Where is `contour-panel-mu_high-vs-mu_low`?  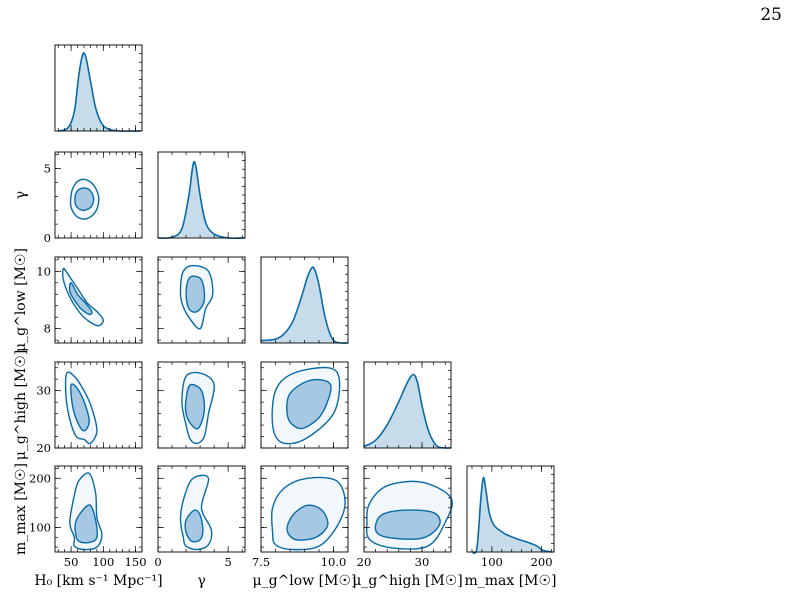 contour-panel-mu_high-vs-mu_low is located at coordinates (304, 405).